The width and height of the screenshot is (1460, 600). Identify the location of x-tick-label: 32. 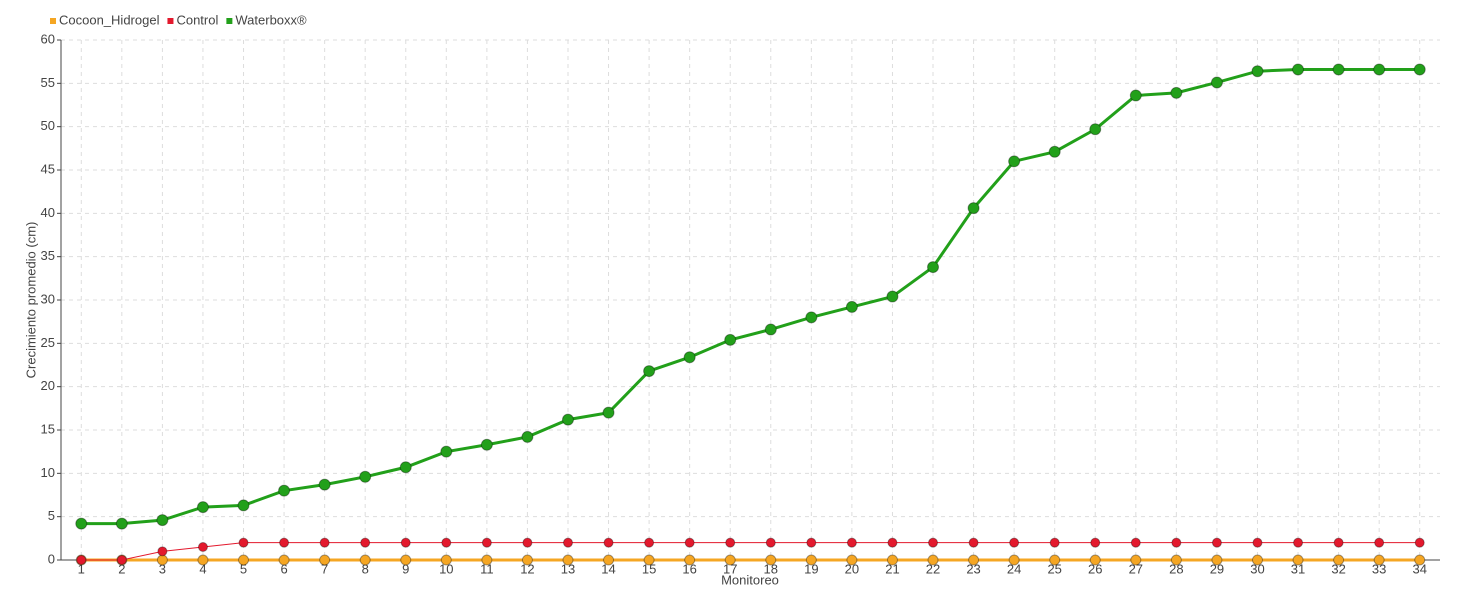
(1338, 568).